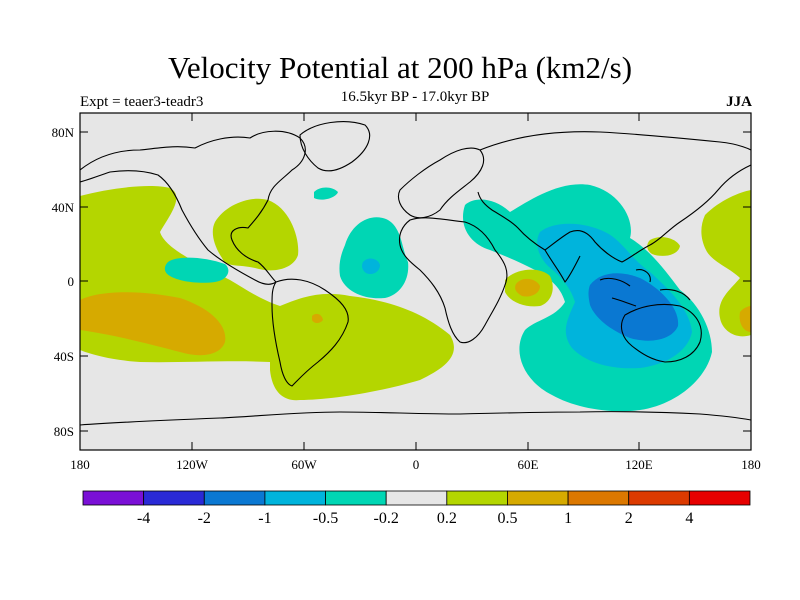  What do you see at coordinates (335, 146) in the screenshot?
I see `coastline-greenland` at bounding box center [335, 146].